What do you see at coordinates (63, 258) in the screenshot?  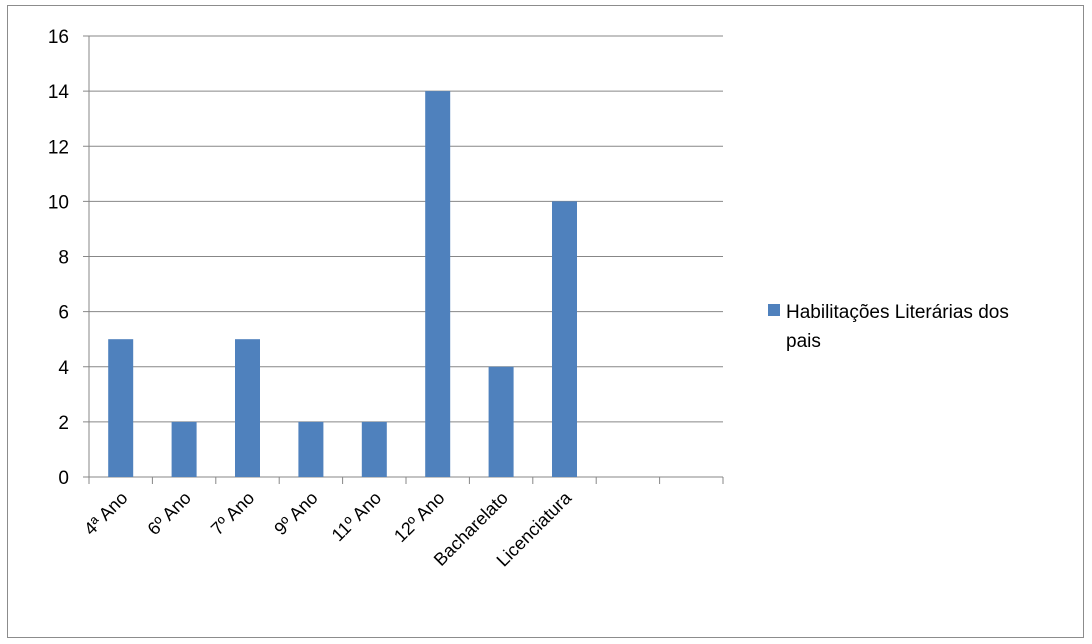 I see `y-tick-label: 8` at bounding box center [63, 258].